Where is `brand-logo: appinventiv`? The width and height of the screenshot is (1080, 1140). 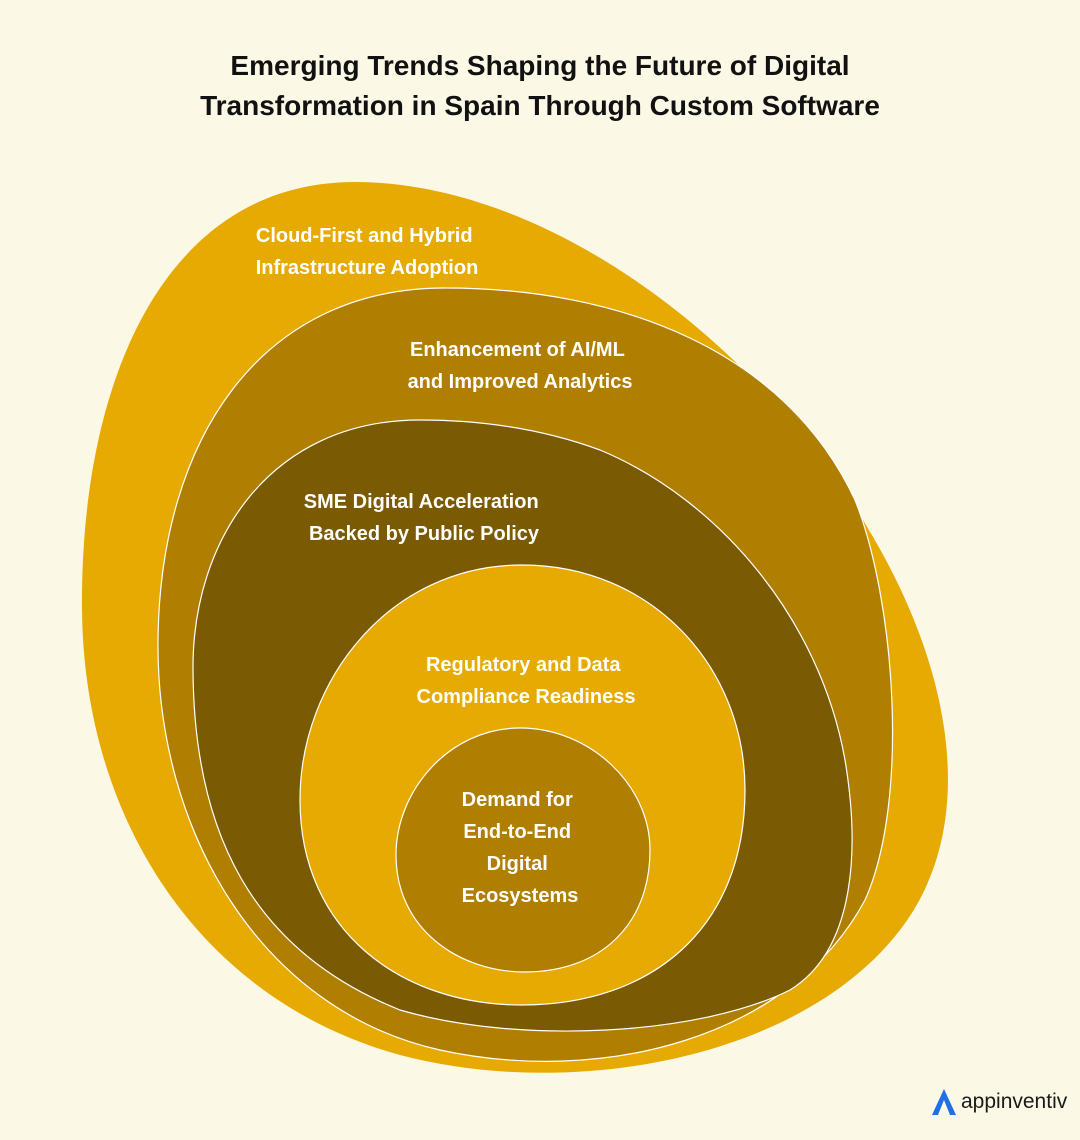
brand-logo: appinventiv is located at coordinates (998, 1102).